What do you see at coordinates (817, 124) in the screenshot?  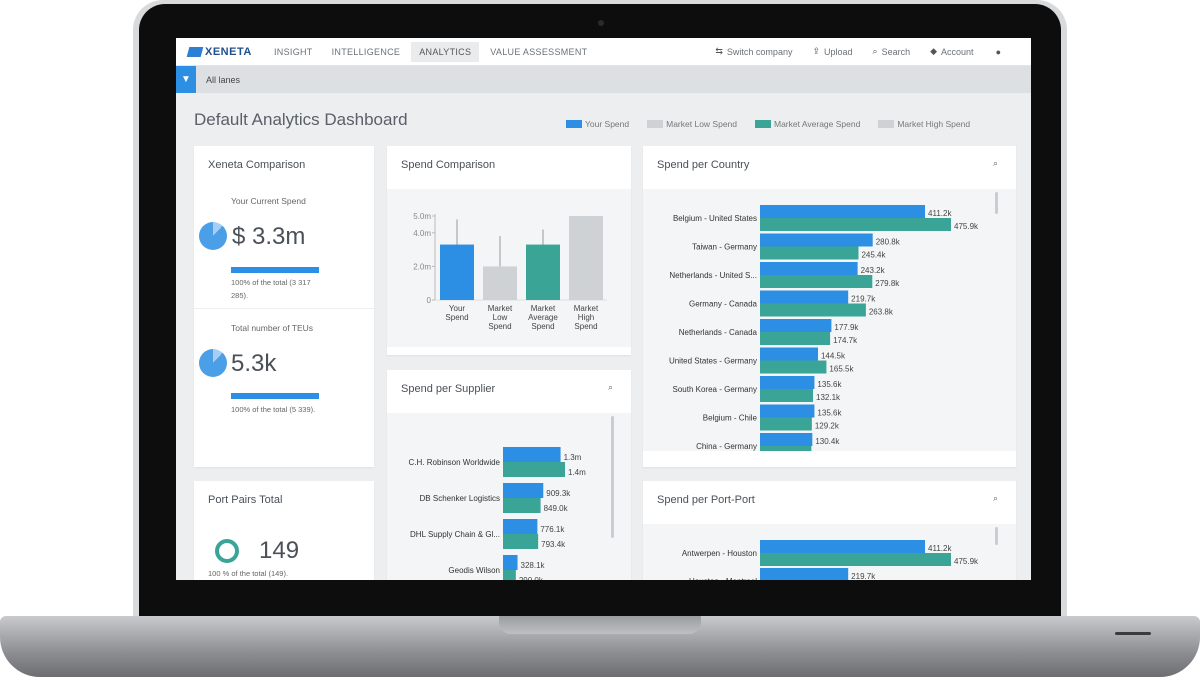 I see `legend-label: Market Average Spend` at bounding box center [817, 124].